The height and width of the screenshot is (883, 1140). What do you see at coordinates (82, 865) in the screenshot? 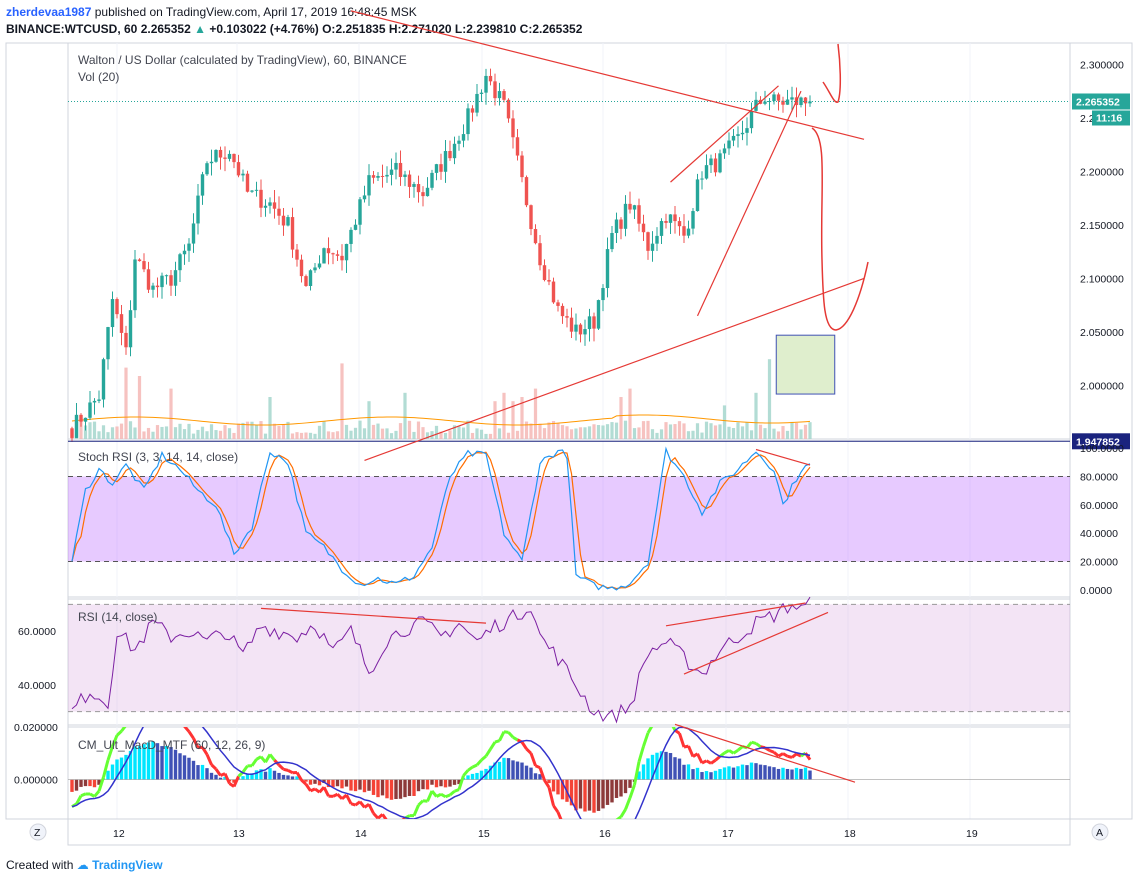
I see `tradingview-logo-icon: ☁` at bounding box center [82, 865].